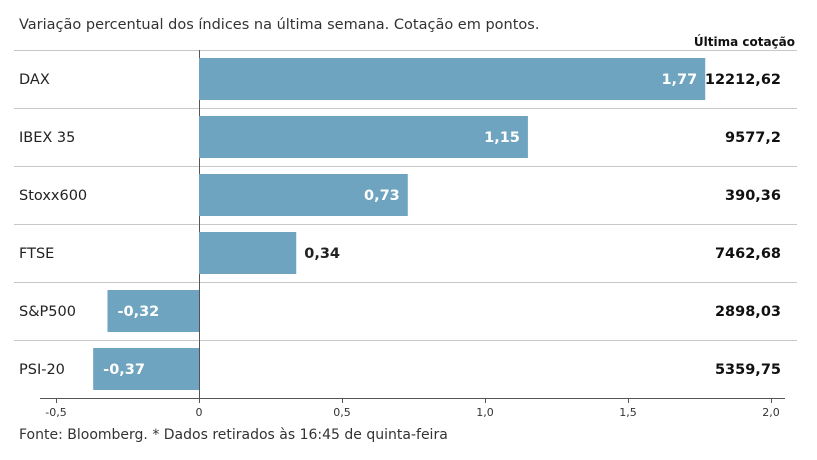  I want to click on x-tick-label: 2,0, so click(771, 412).